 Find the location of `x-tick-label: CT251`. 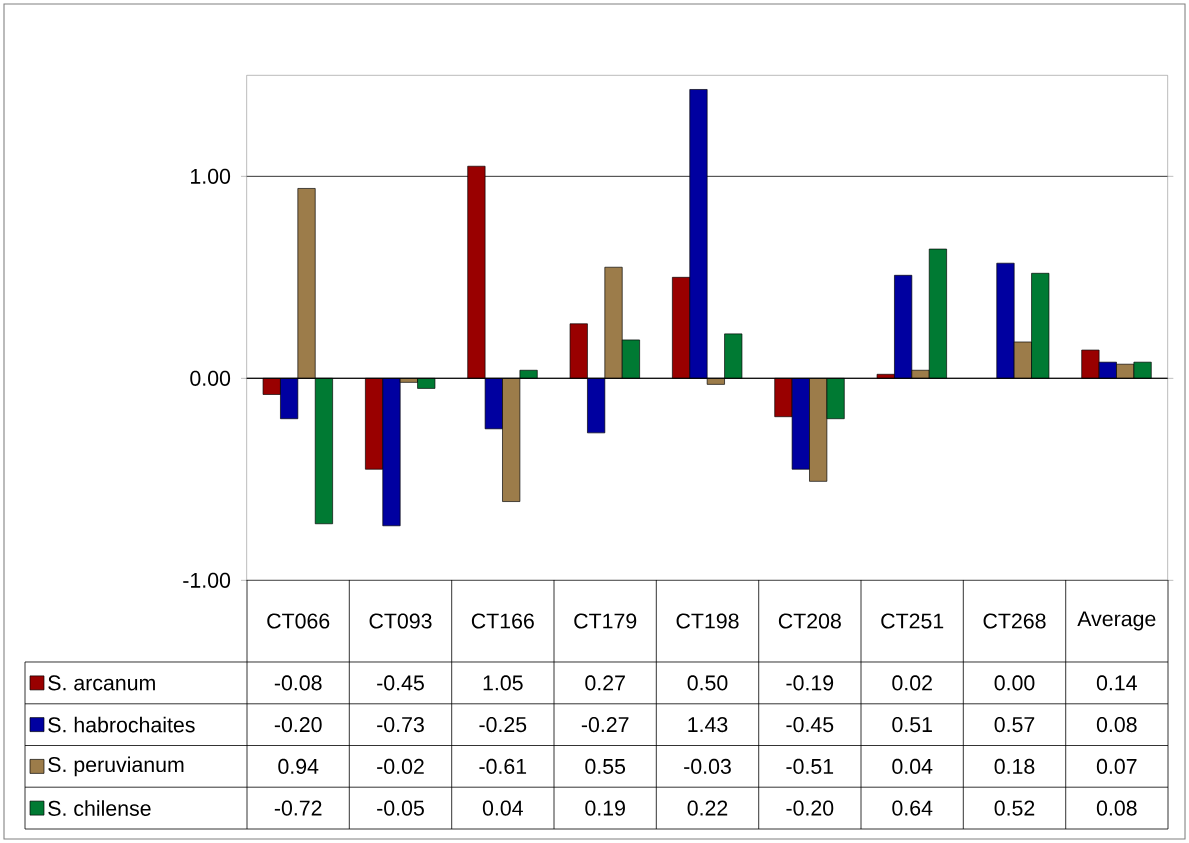

x-tick-label: CT251 is located at coordinates (912, 621).